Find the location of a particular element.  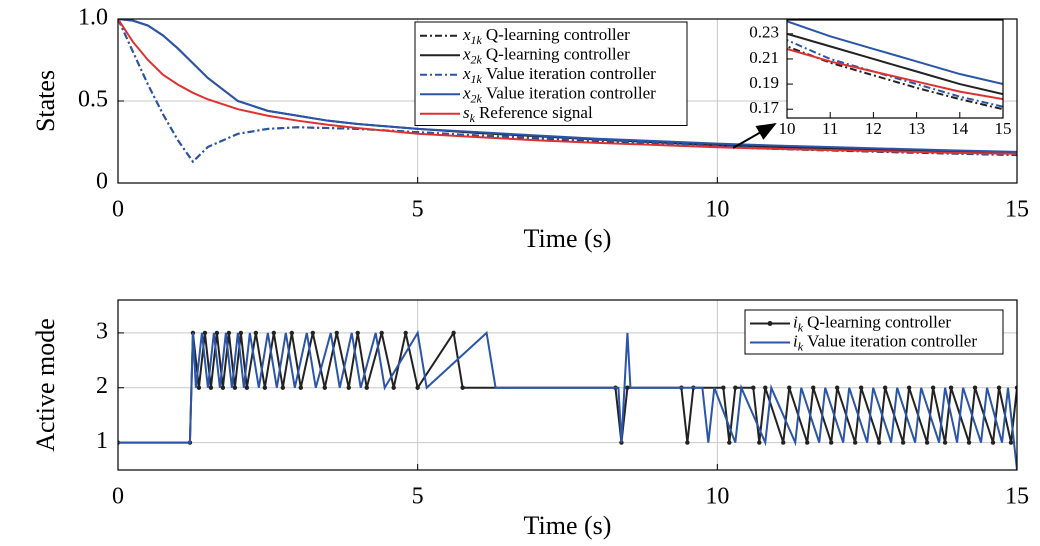

legend-name: Reference signal is located at coordinates (536, 112).